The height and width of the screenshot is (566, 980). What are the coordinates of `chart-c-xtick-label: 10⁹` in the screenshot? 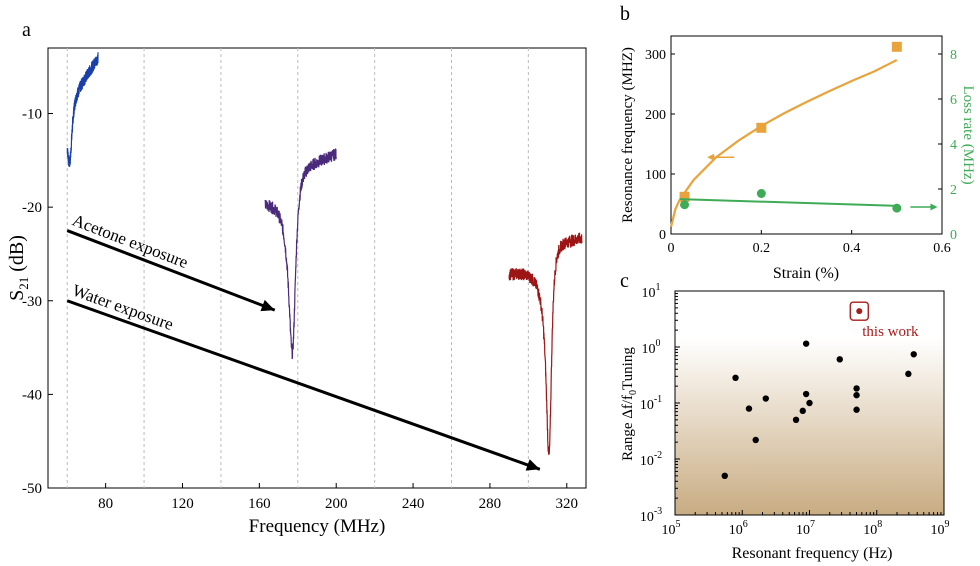 It's located at (940, 528).